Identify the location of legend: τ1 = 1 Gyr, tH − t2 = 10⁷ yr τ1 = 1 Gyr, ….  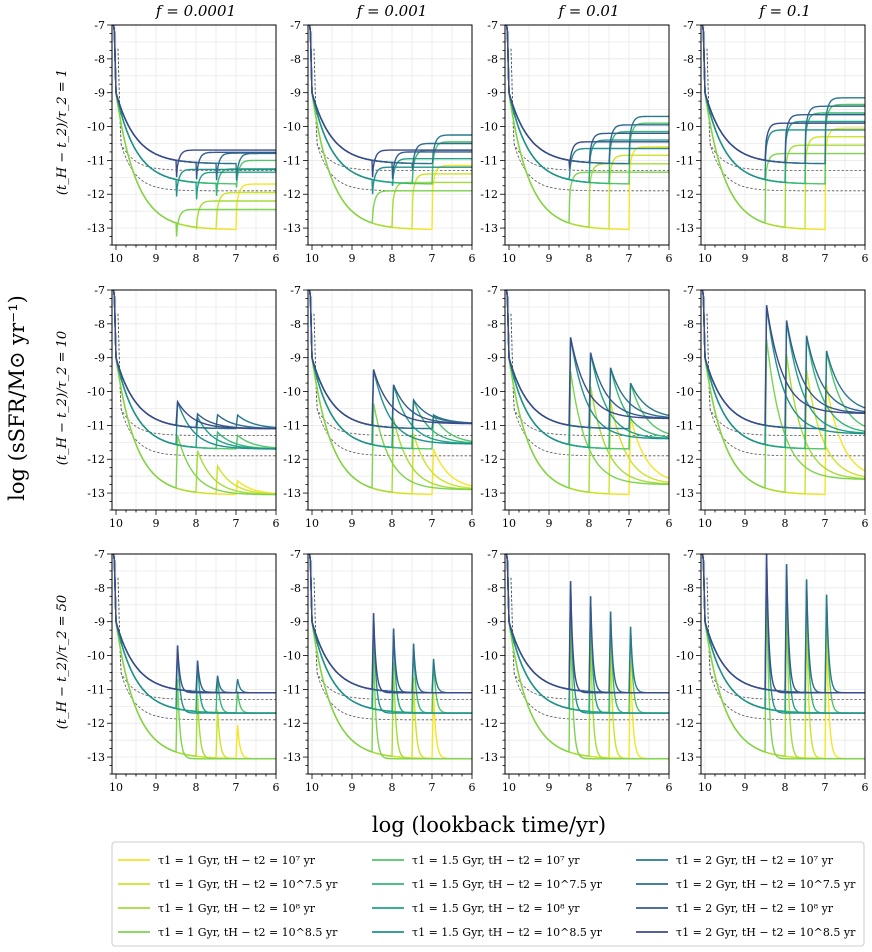
(488, 894).